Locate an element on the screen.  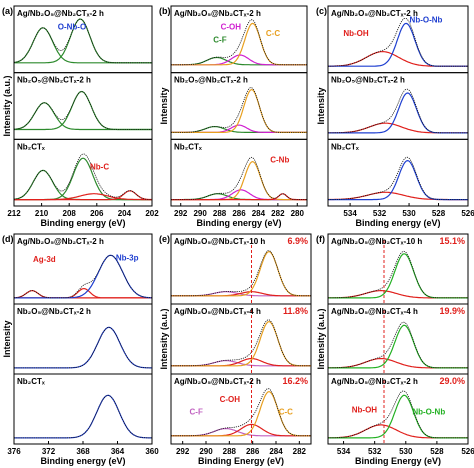
peak-annotation: C-C is located at coordinates (286, 412).